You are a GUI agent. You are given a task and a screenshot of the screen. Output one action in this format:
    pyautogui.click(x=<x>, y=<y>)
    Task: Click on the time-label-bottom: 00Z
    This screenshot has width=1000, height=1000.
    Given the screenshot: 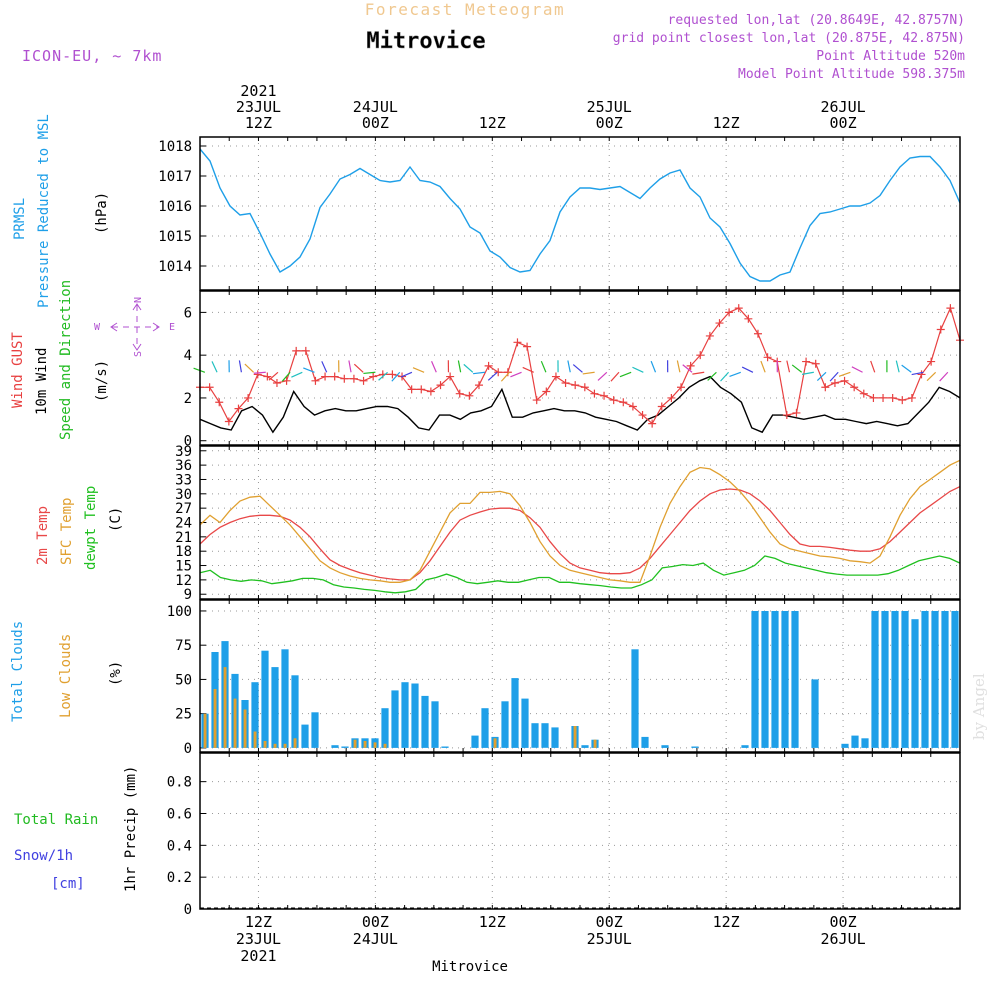 What is the action you would take?
    pyautogui.click(x=843, y=922)
    